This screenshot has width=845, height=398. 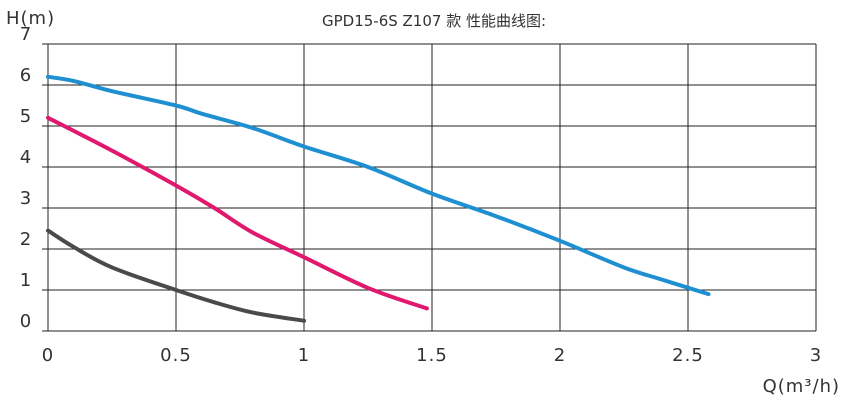 What do you see at coordinates (26, 116) in the screenshot?
I see `y-tick-label: 5` at bounding box center [26, 116].